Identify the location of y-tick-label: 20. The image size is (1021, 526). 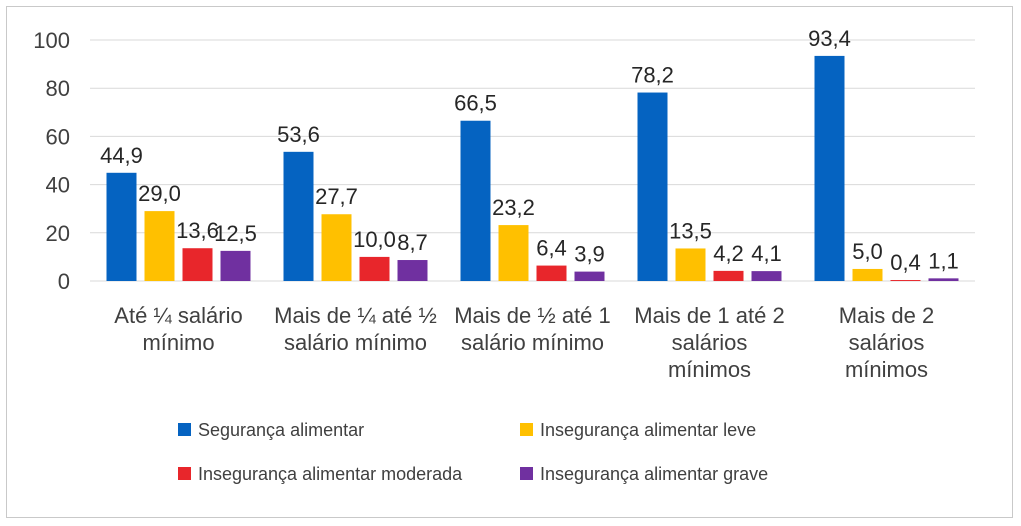
(58, 233).